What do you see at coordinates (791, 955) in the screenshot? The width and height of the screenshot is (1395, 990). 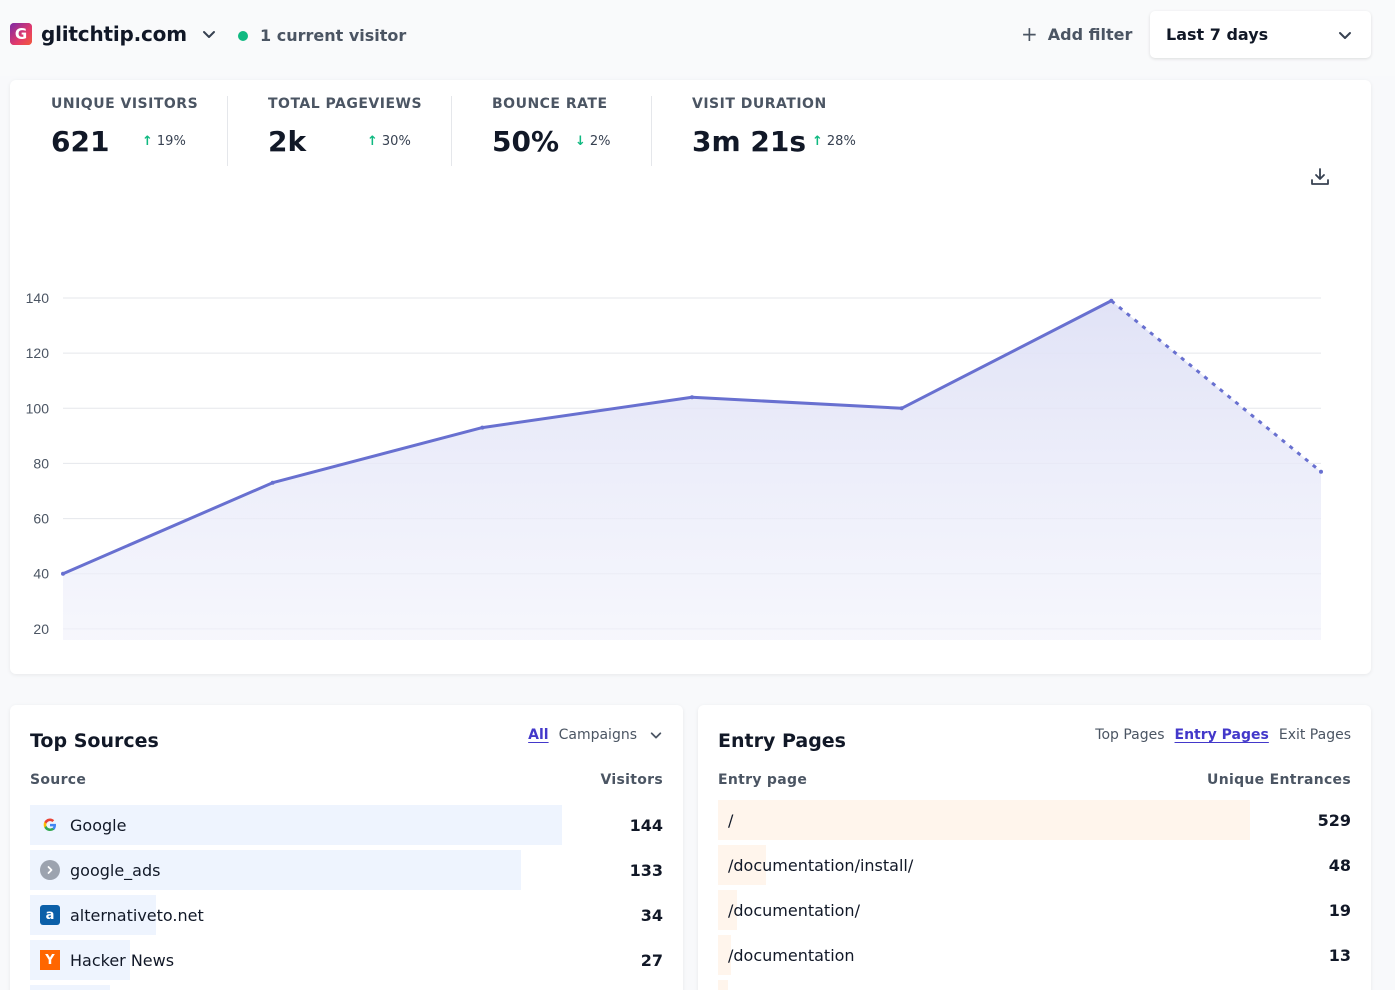 I see `page-label: /documentation` at bounding box center [791, 955].